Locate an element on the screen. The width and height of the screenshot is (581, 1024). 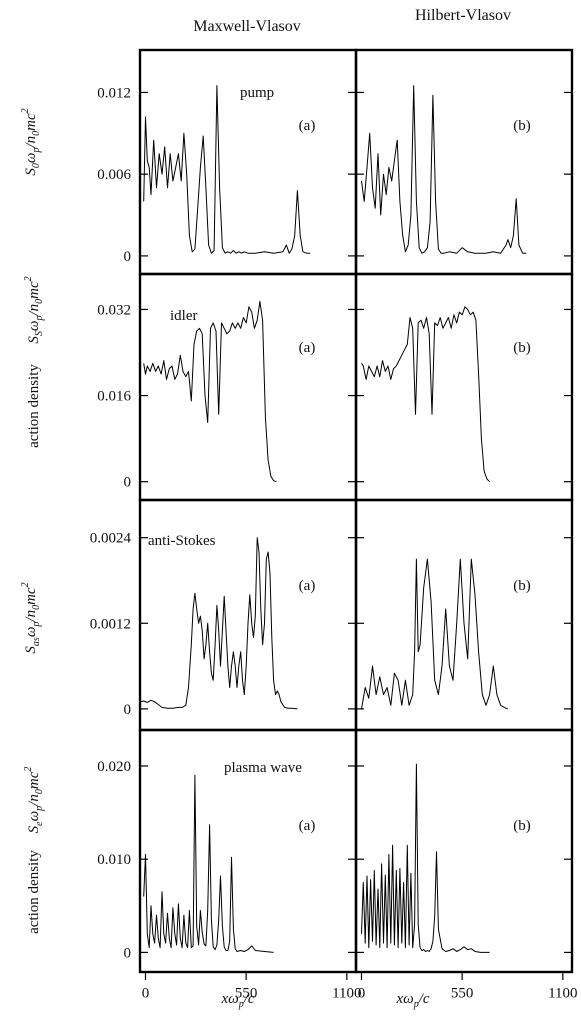
series-line-idler-a is located at coordinates (210, 391).